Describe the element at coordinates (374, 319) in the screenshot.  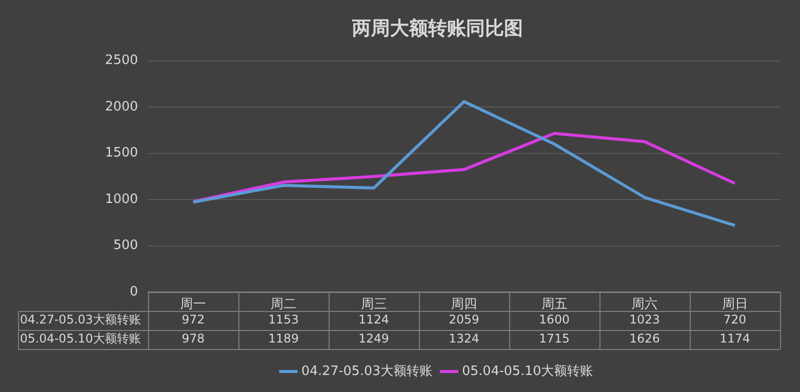
I see `data-label: 1124` at that location.